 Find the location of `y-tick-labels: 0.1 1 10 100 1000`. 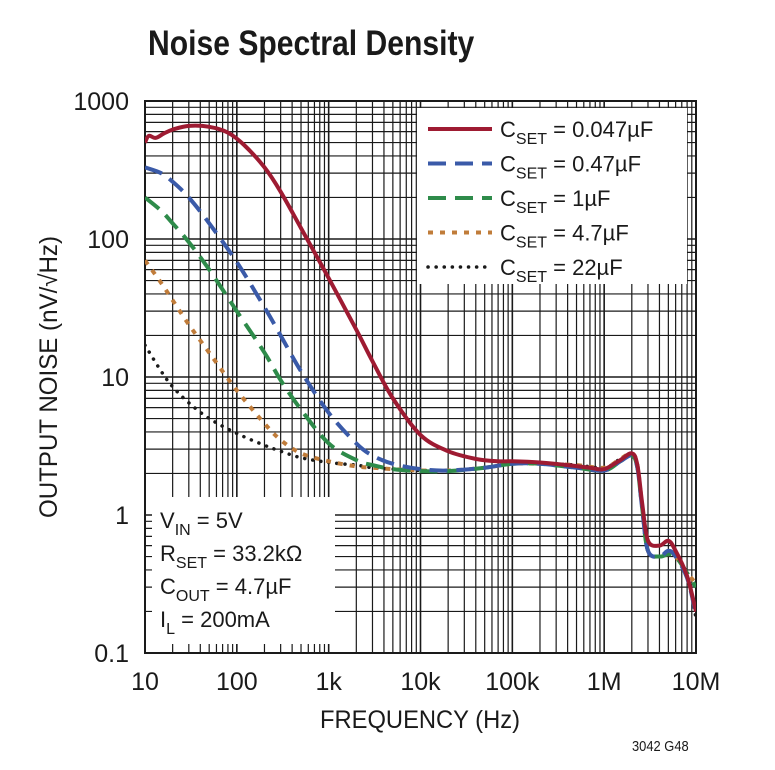

y-tick-labels: 0.1 1 10 100 1000 is located at coordinates (101, 378).